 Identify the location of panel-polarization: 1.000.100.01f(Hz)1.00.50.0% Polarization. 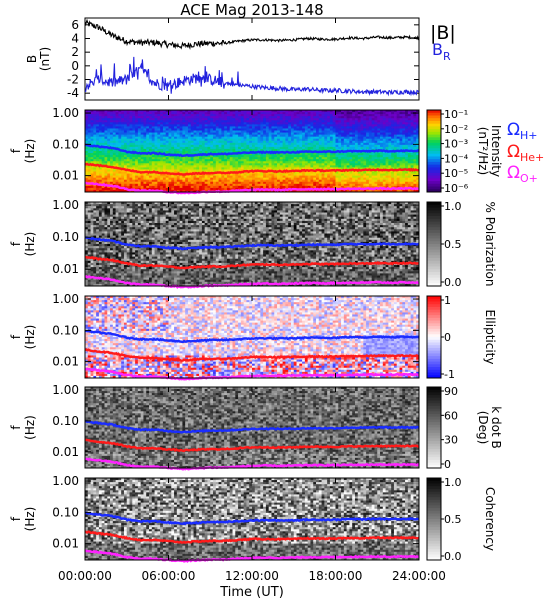
(253, 243).